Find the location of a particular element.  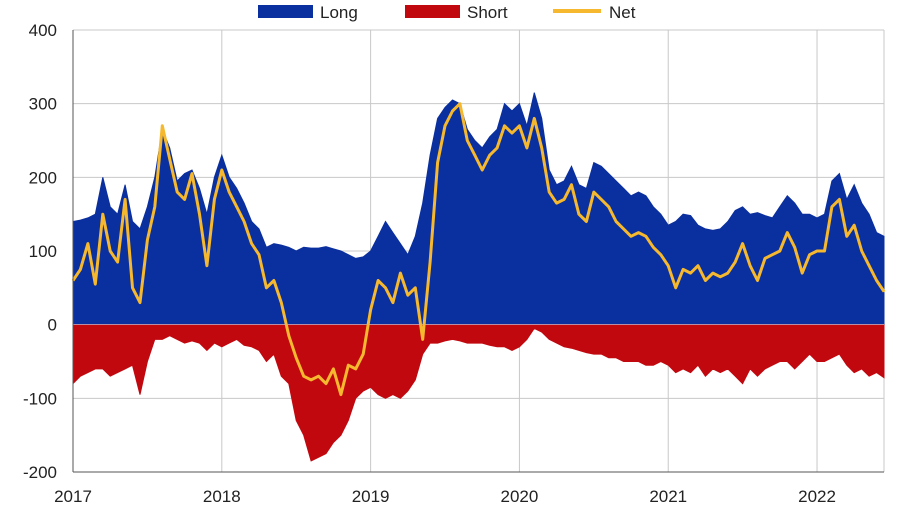

legend-item-short: Short is located at coordinates (456, 12).